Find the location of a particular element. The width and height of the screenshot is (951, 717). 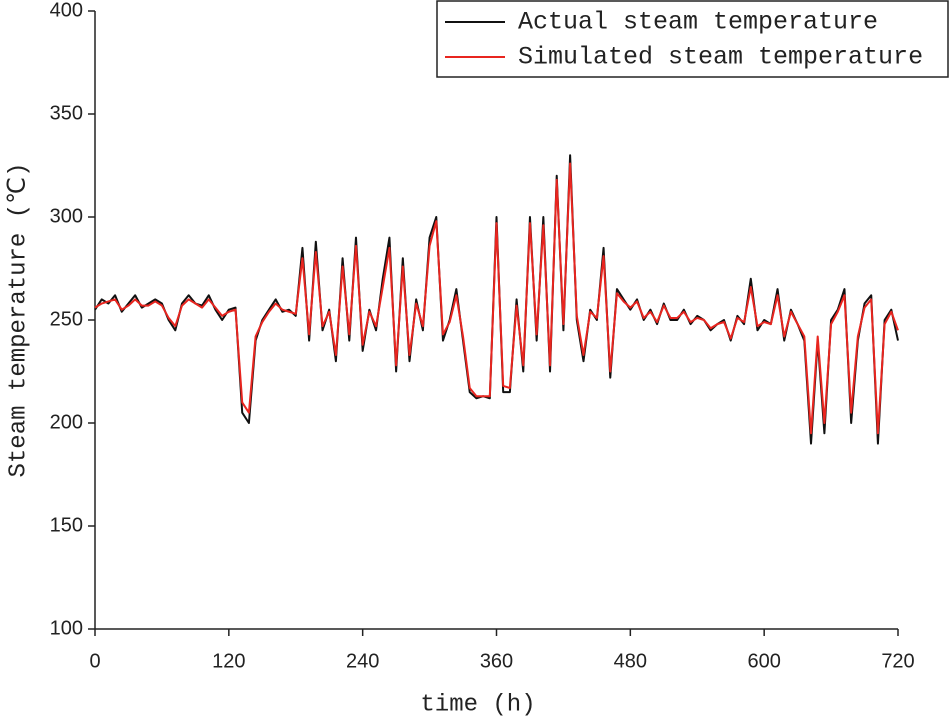

y-tick-label: 100 is located at coordinates (66, 628).